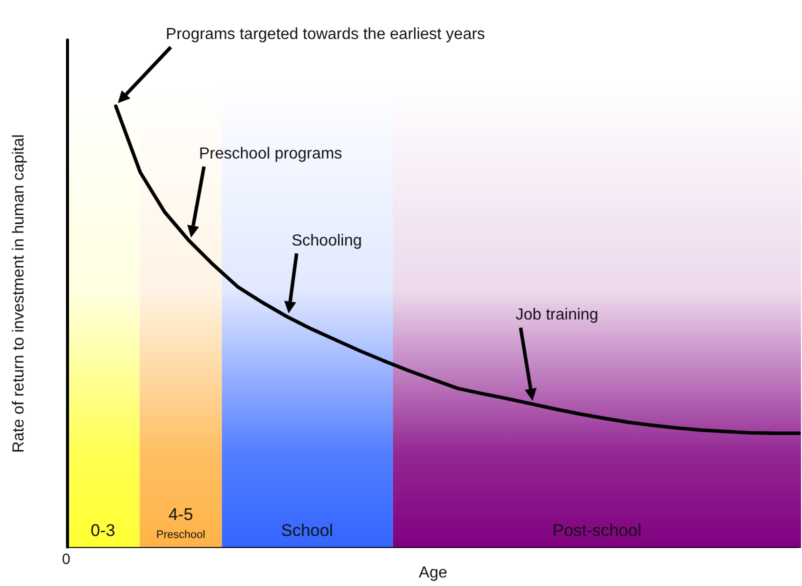  What do you see at coordinates (270, 154) in the screenshot?
I see `annotation: Preschool programs` at bounding box center [270, 154].